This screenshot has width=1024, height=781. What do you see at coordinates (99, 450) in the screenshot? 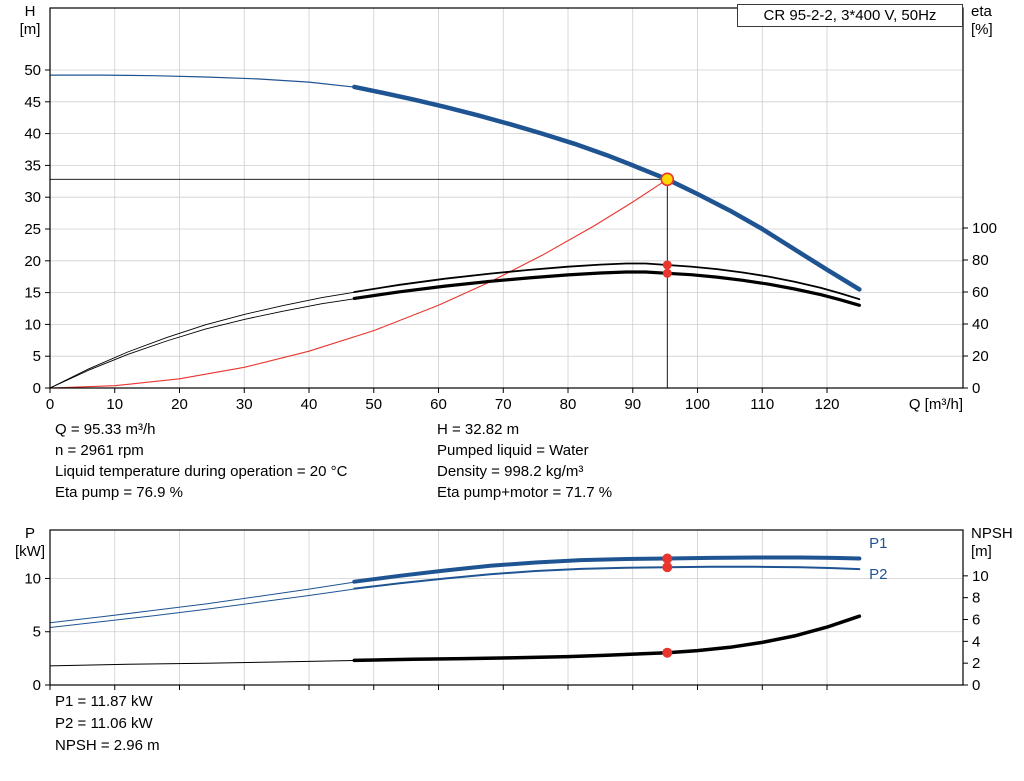
I see `info-speed: n = 2961 rpm` at bounding box center [99, 450].